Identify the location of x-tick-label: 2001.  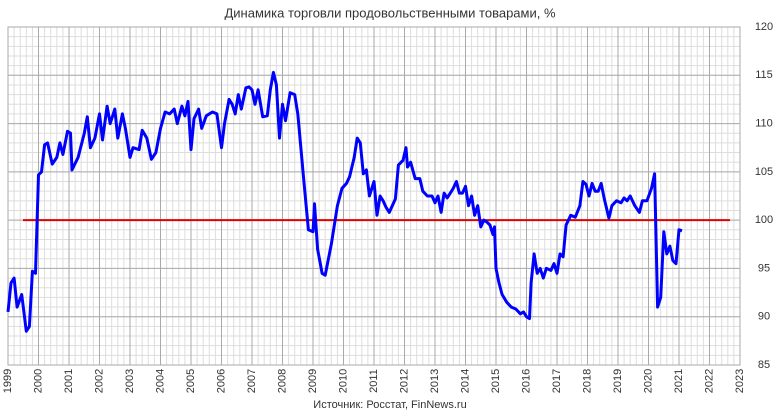
(69, 381).